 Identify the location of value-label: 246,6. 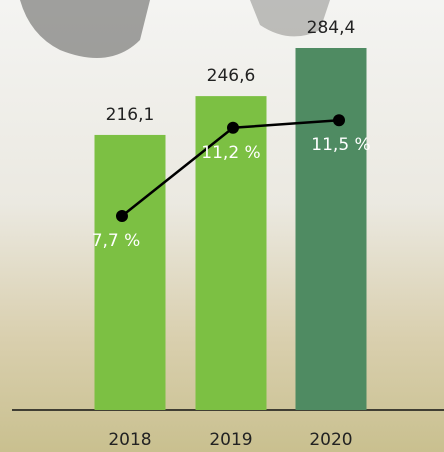
(231, 76).